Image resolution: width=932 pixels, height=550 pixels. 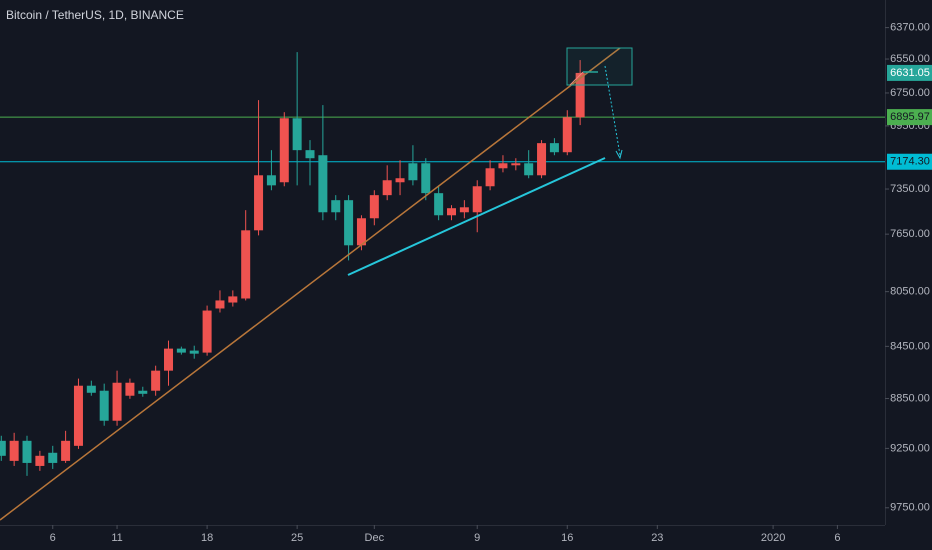 I want to click on y-tick-label: 8050.00, so click(x=910, y=292).